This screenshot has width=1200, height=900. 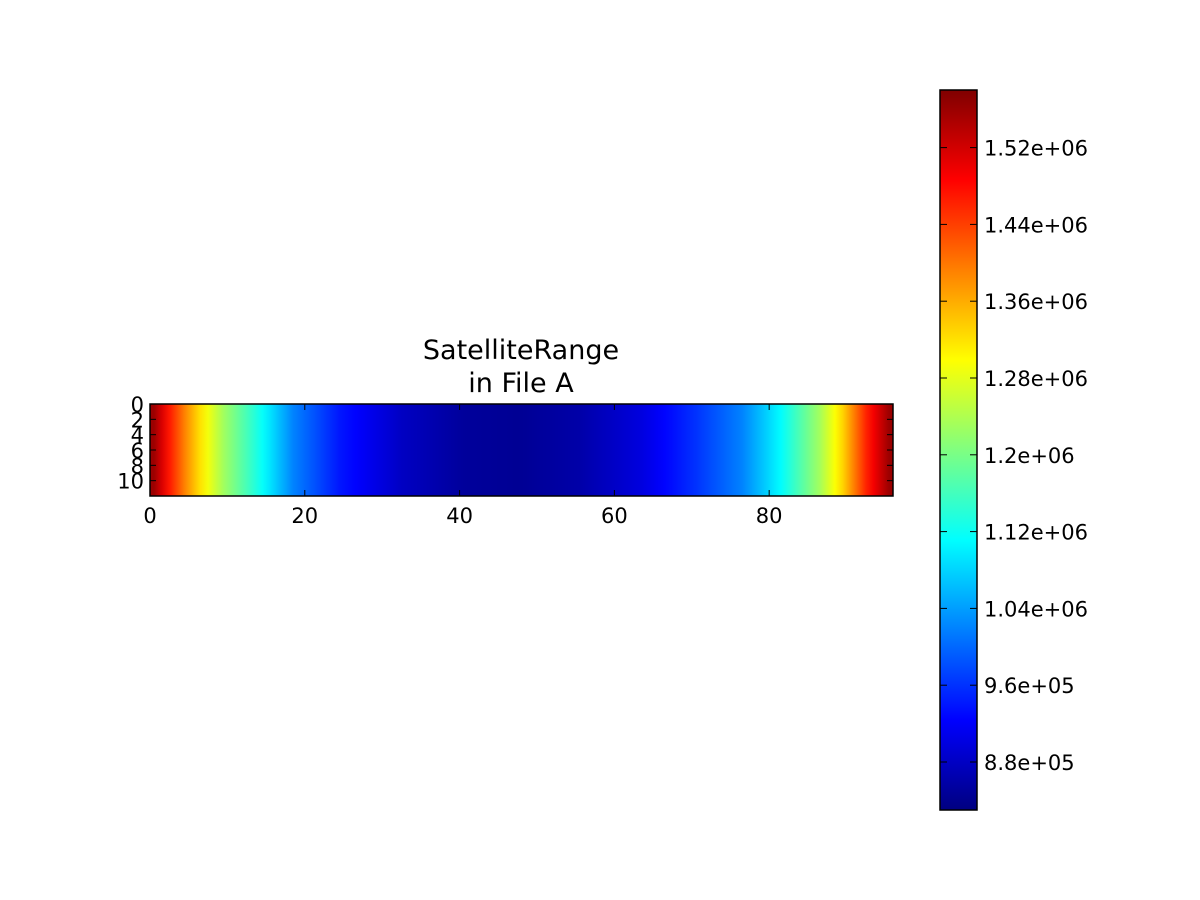 I want to click on y-tick-label: 4, so click(x=137, y=436).